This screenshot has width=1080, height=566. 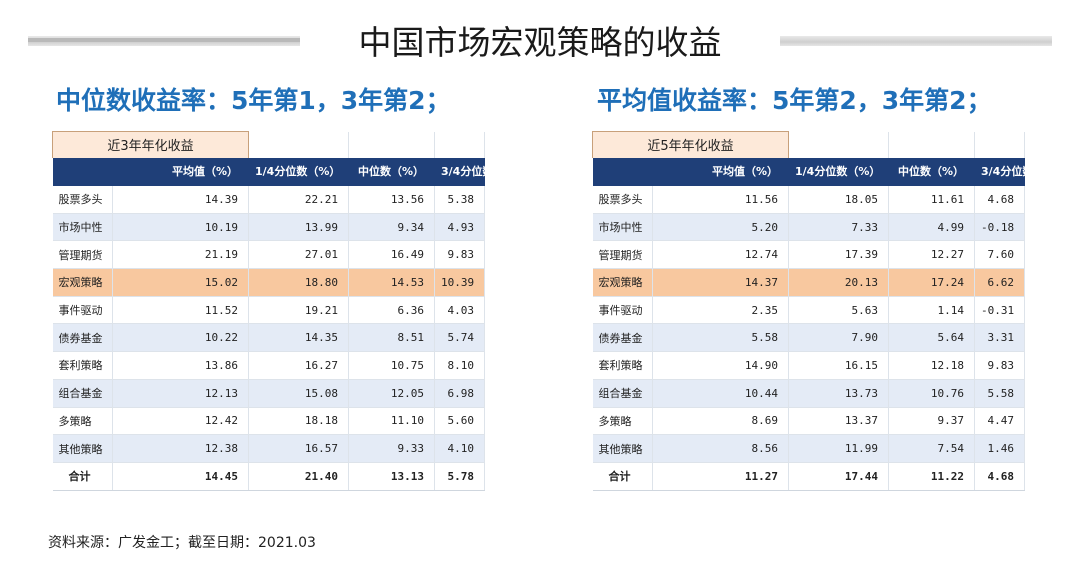 I want to click on column-header: 3/4分位数（%）, so click(x=480, y=171).